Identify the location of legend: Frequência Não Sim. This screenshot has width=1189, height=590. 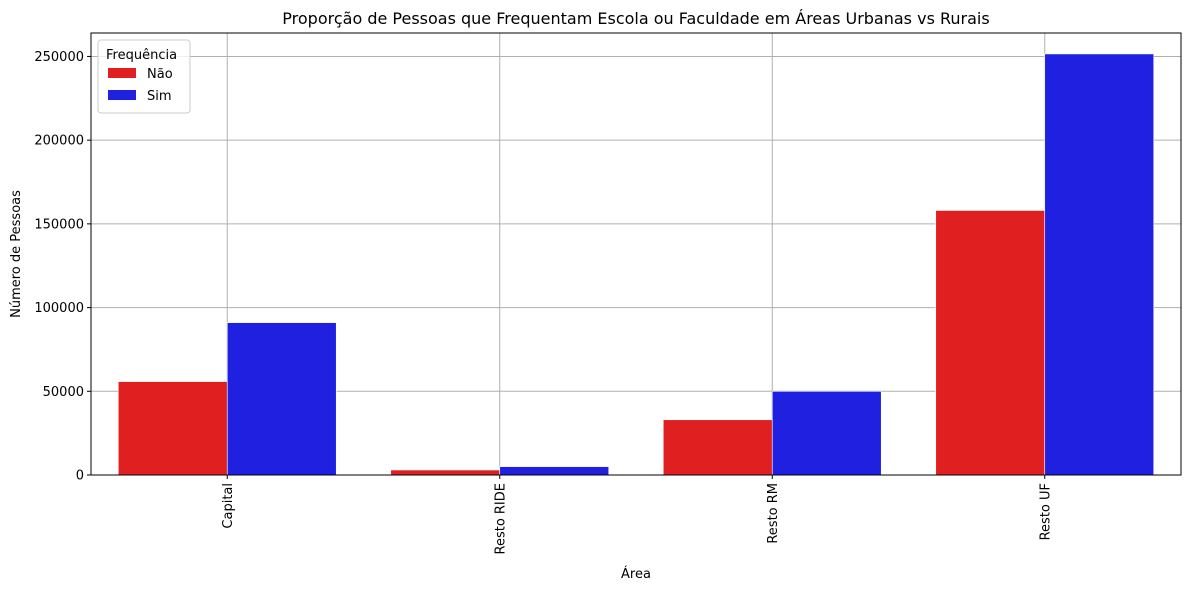
(144, 76).